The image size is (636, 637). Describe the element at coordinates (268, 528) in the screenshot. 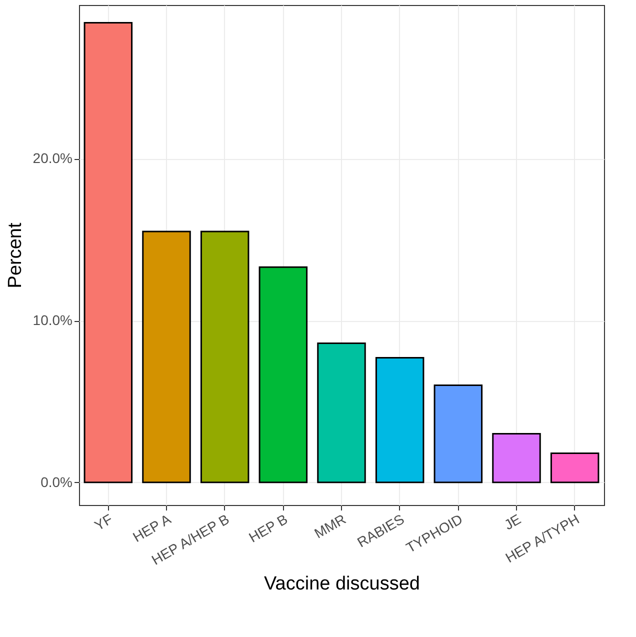

I see `x-tick-label: HEP B` at that location.